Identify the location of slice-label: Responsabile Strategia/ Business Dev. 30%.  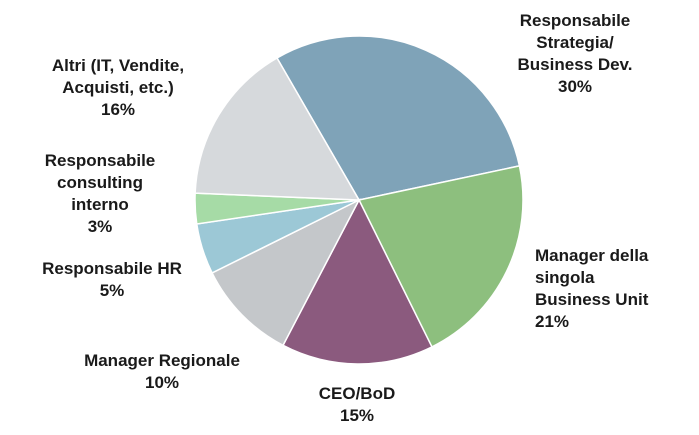
(562, 54).